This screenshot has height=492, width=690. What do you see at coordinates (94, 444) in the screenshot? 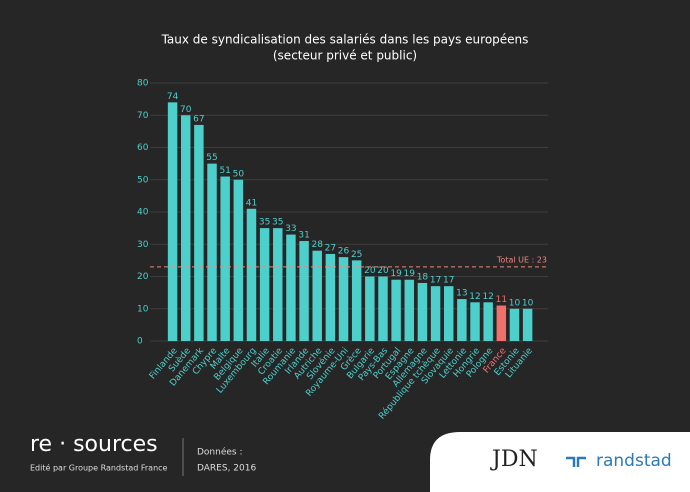
I see `brand: re · sources` at bounding box center [94, 444].